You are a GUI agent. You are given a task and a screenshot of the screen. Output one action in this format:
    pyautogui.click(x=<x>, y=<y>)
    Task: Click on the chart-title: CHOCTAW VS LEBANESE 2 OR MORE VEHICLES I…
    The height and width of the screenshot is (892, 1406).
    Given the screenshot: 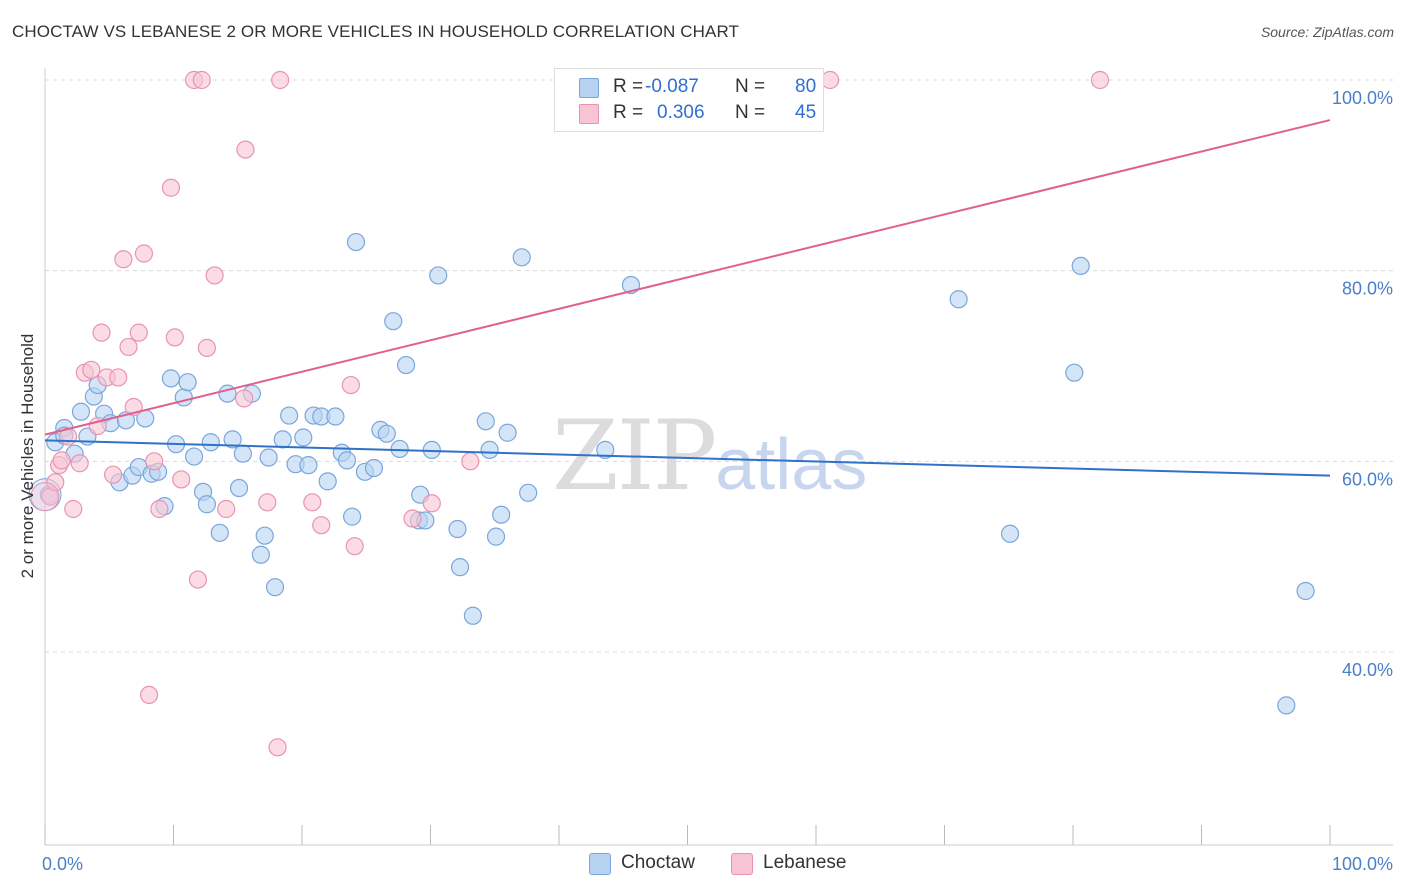 What is the action you would take?
    pyautogui.click(x=376, y=31)
    